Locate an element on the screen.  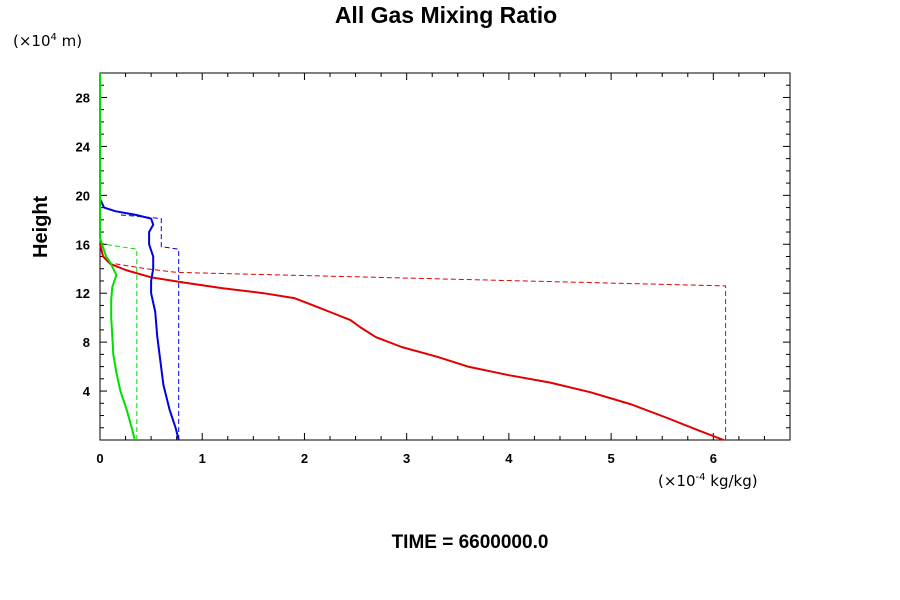
x-unit-suffix: kg/kg) is located at coordinates (731, 481).